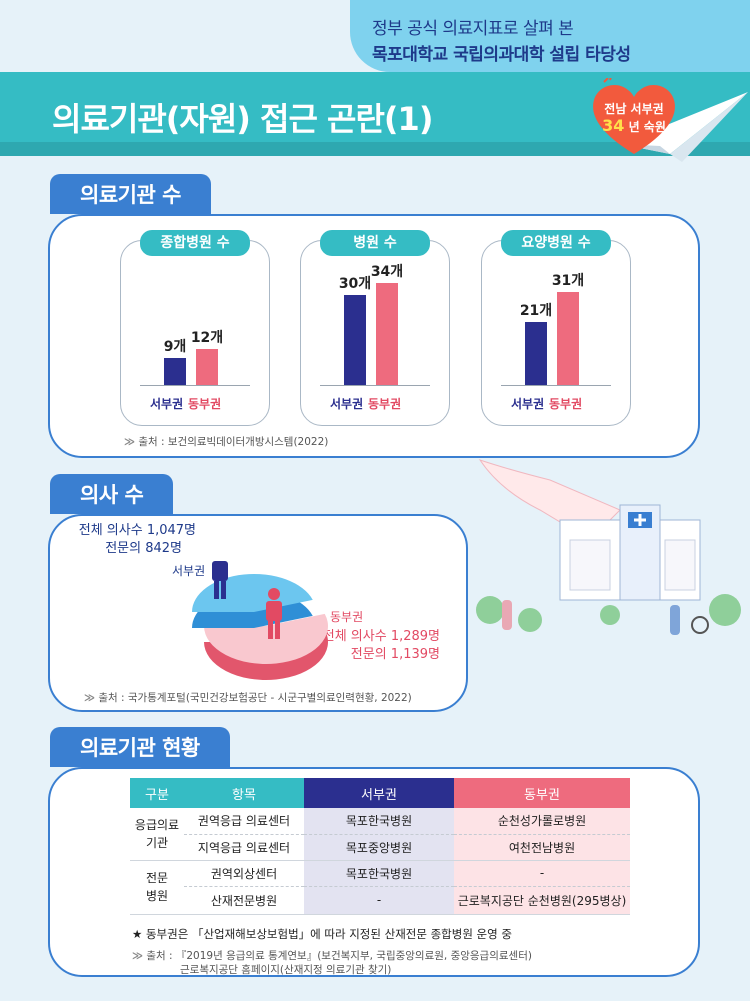  I want to click on facilities-source: ≫ 출처 : 보건의료빅데이터개방시스템(2022), so click(226, 442).